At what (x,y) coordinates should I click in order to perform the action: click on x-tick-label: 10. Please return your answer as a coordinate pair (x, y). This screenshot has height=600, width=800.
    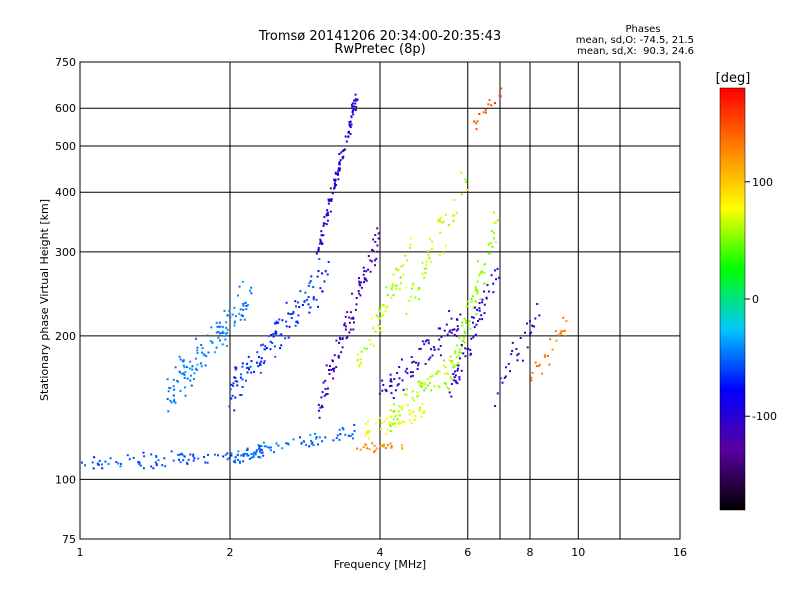
    Looking at the image, I should click on (578, 552).